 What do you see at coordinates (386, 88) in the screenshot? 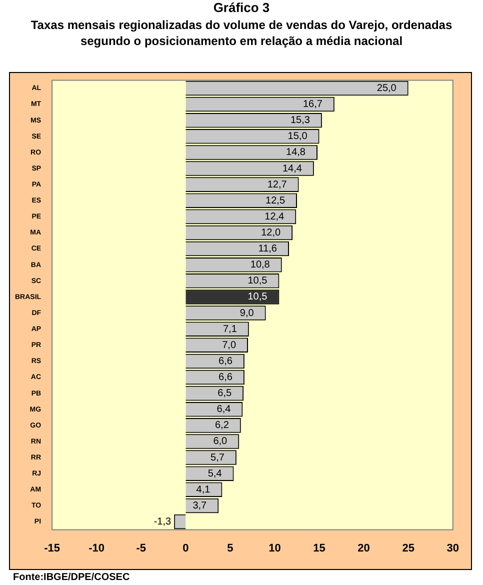
I see `data-label: 25,0` at bounding box center [386, 88].